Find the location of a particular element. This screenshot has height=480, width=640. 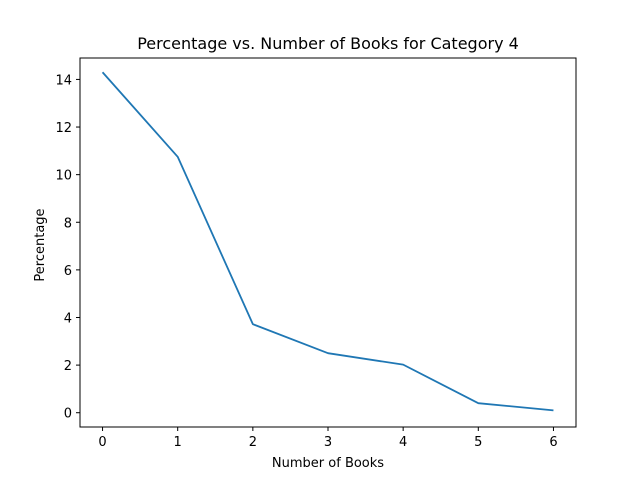

y-tick-label: 14 is located at coordinates (63, 80).